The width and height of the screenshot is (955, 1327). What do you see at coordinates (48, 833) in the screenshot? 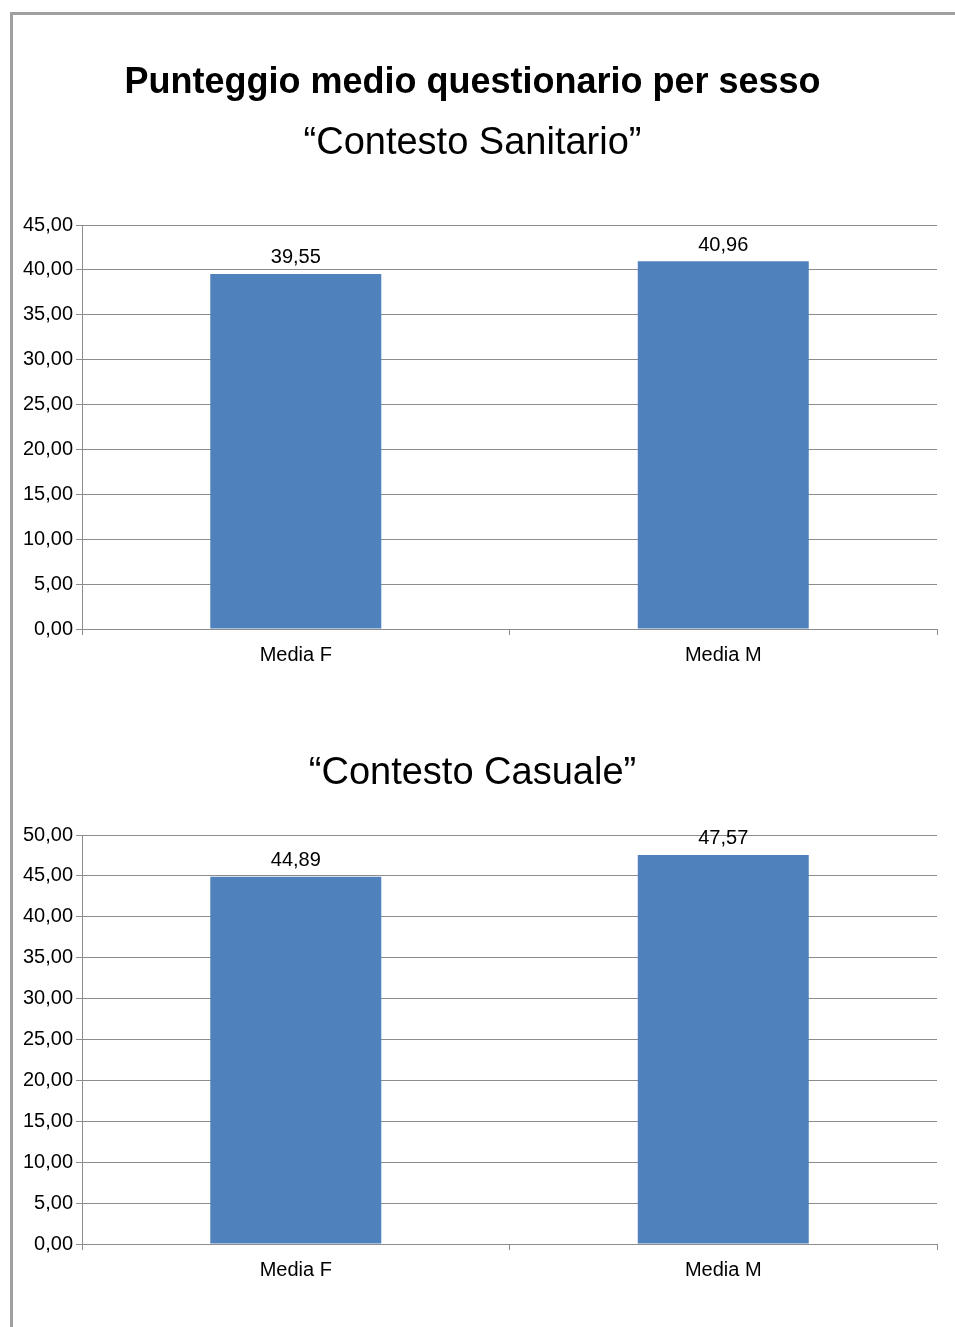
I see `y-tick-label: 50,00` at bounding box center [48, 833].